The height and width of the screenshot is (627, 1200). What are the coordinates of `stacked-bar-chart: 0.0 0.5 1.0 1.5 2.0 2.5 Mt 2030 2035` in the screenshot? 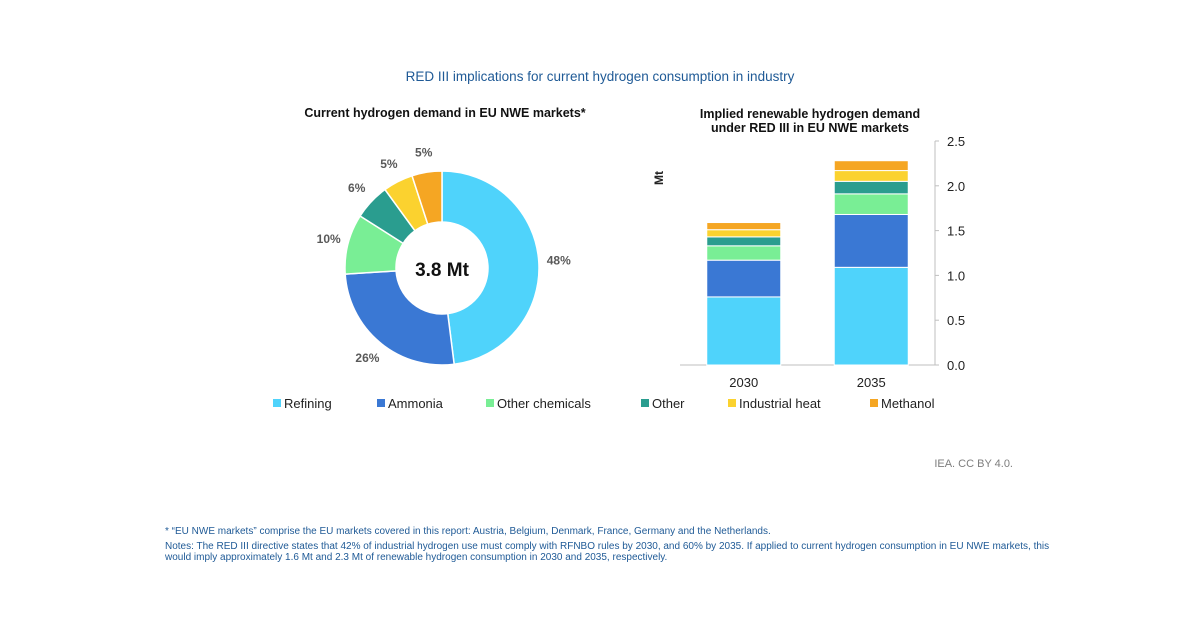 It's located at (808, 262).